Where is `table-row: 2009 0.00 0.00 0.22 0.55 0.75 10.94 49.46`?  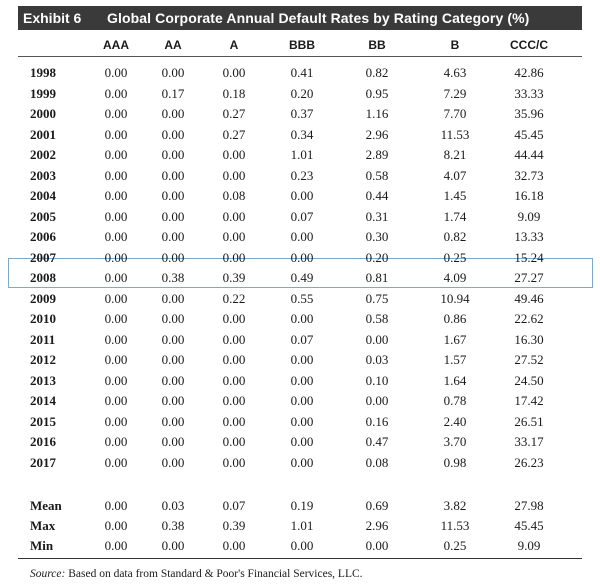
table-row: 2009 0.00 0.00 0.22 0.55 0.75 10.94 49.46 is located at coordinates (300, 299).